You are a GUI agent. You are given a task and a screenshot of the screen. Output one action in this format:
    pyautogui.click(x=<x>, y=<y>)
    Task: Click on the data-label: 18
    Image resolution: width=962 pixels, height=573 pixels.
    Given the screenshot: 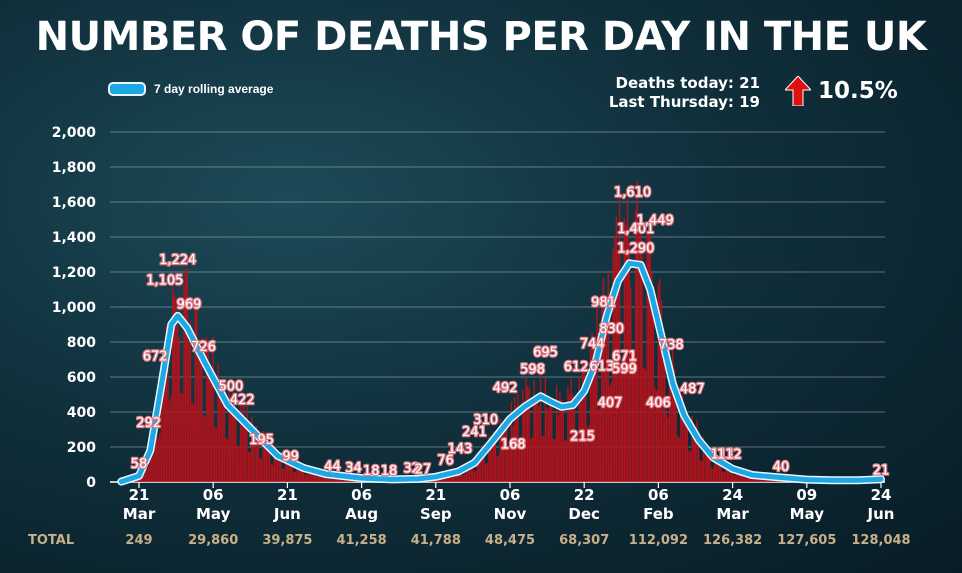 What is the action you would take?
    pyautogui.click(x=371, y=471)
    